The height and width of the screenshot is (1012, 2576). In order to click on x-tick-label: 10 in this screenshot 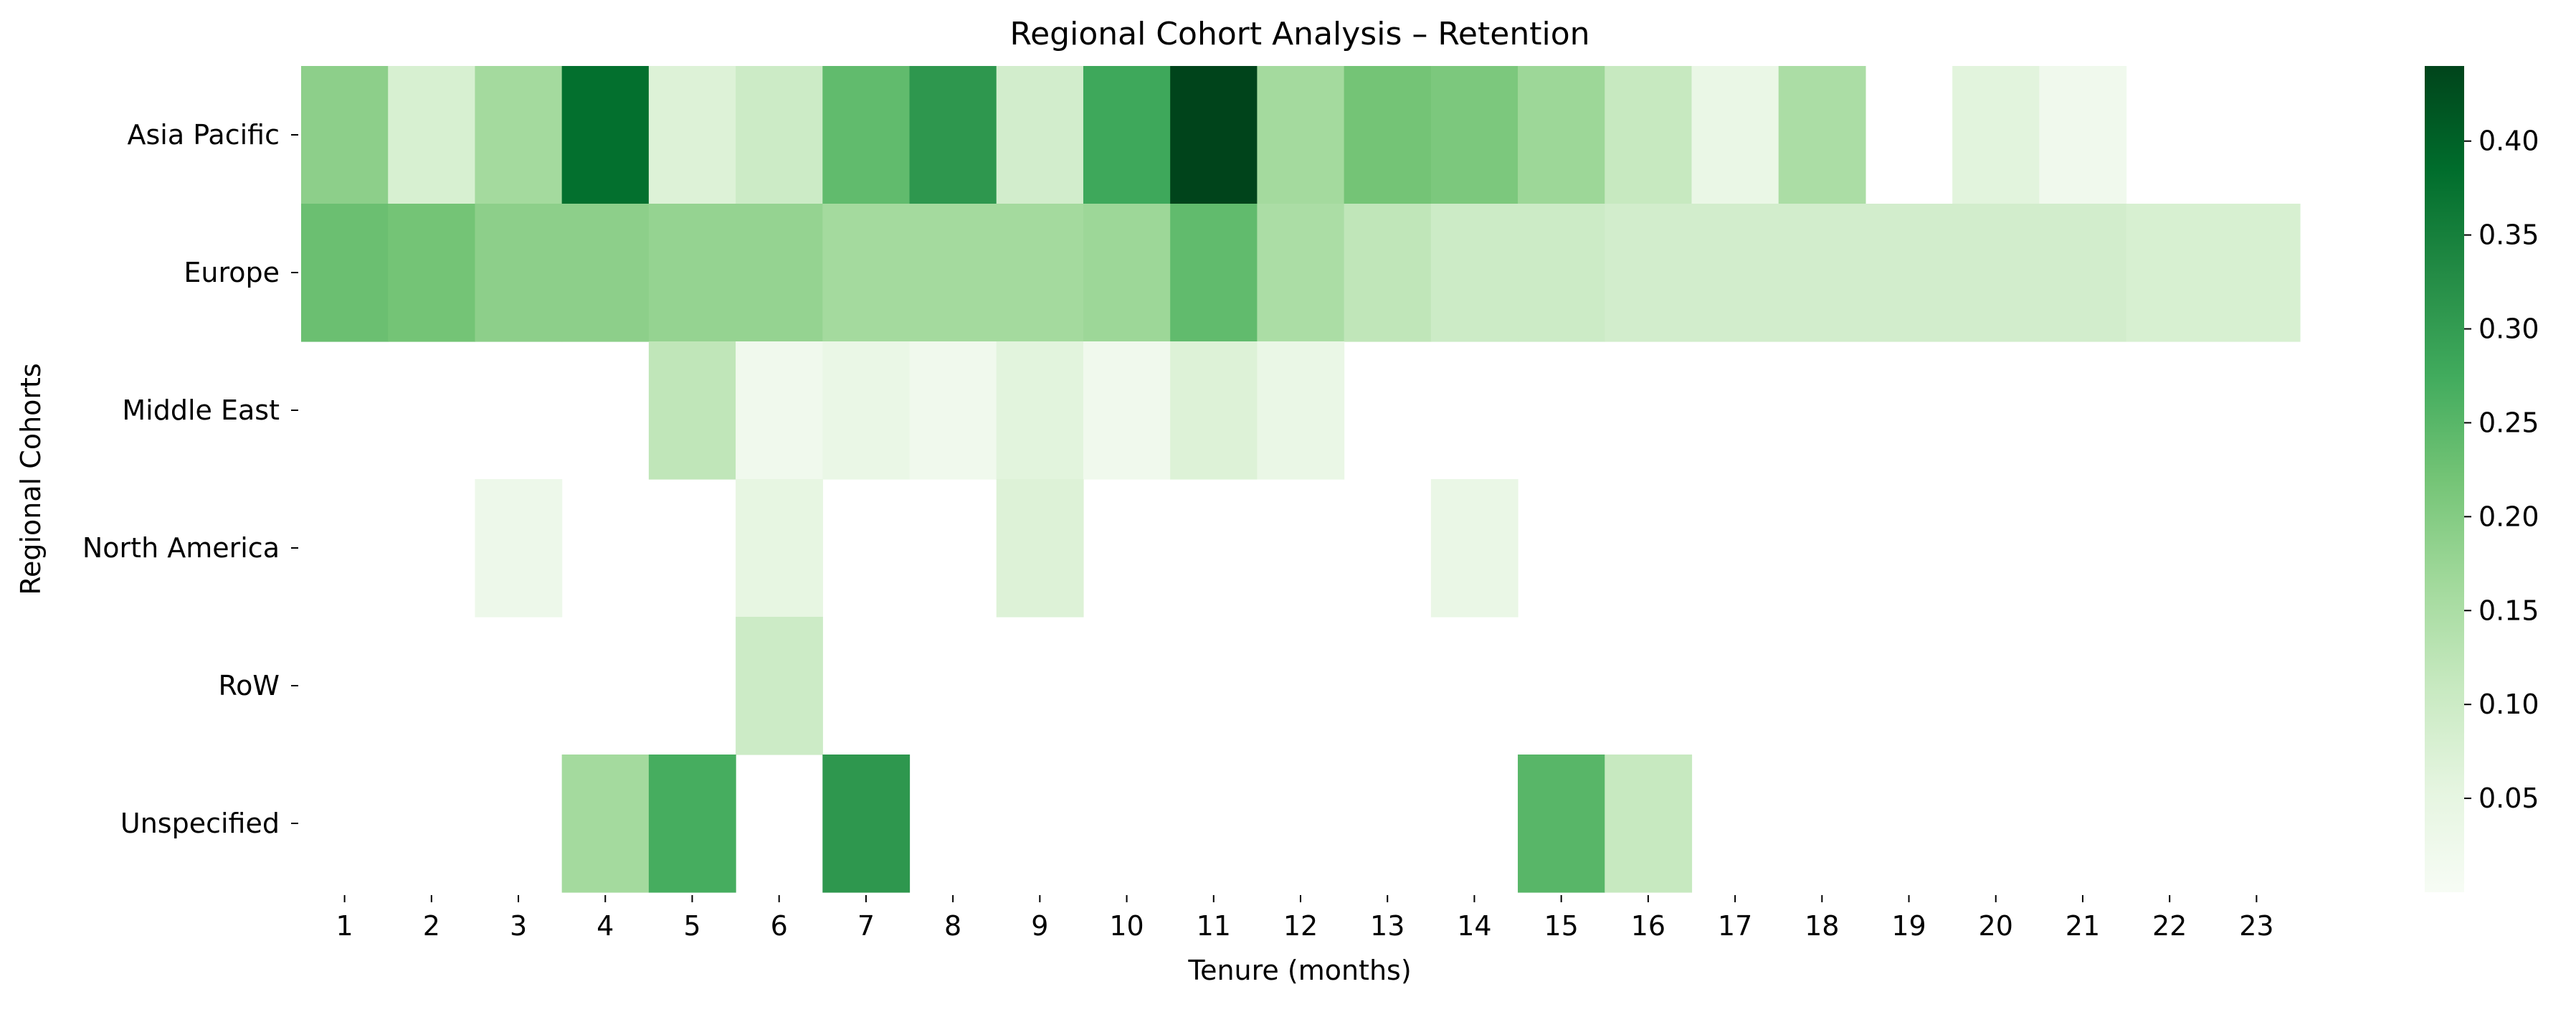, I will do `click(1126, 926)`.